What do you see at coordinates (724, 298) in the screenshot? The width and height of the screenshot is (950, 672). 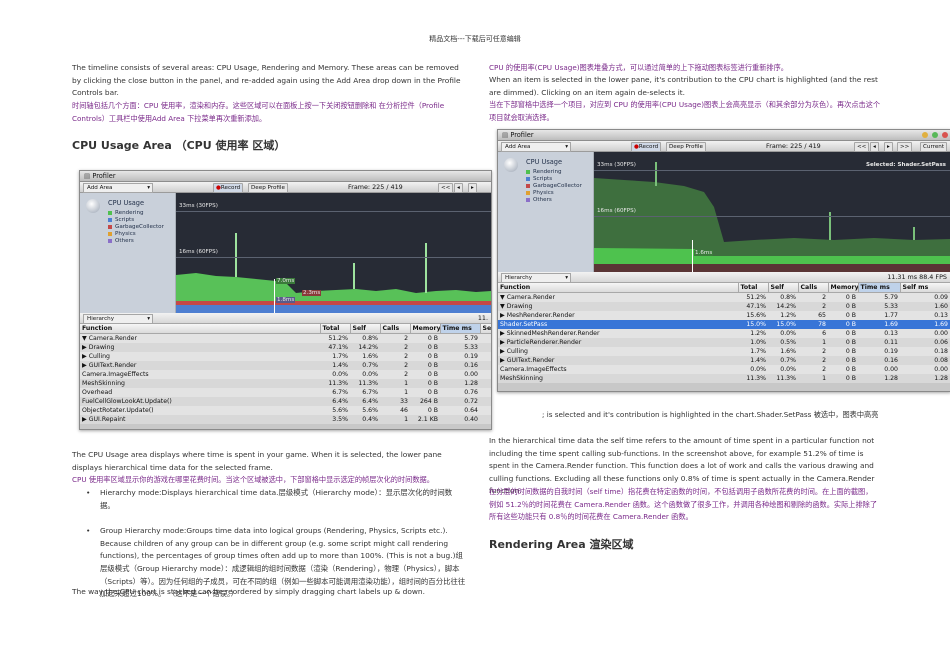 I see `table-row: ▼ Camera.Render 51.2% 0.8% 2 0 B 5.79 0.09` at bounding box center [724, 298].